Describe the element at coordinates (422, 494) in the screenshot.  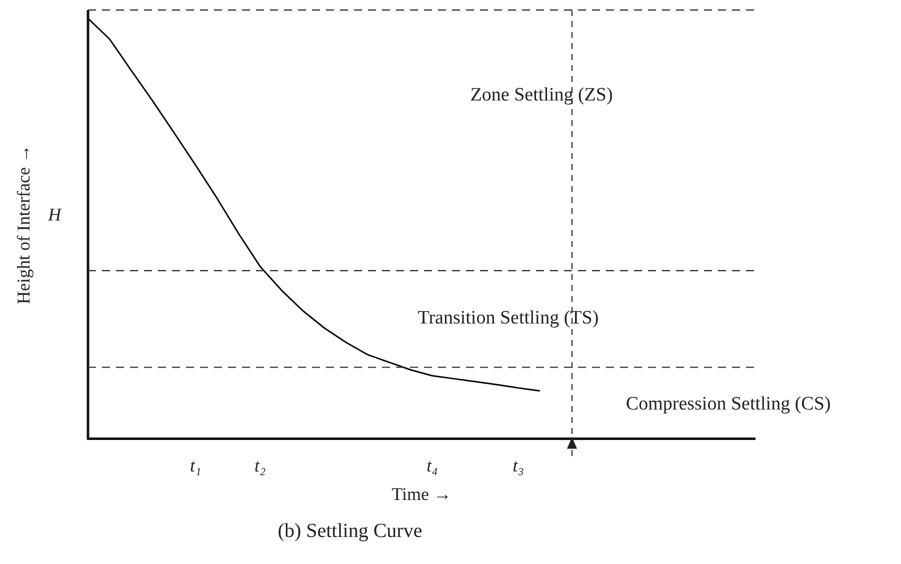
I see `x-axis-title: Time →` at that location.